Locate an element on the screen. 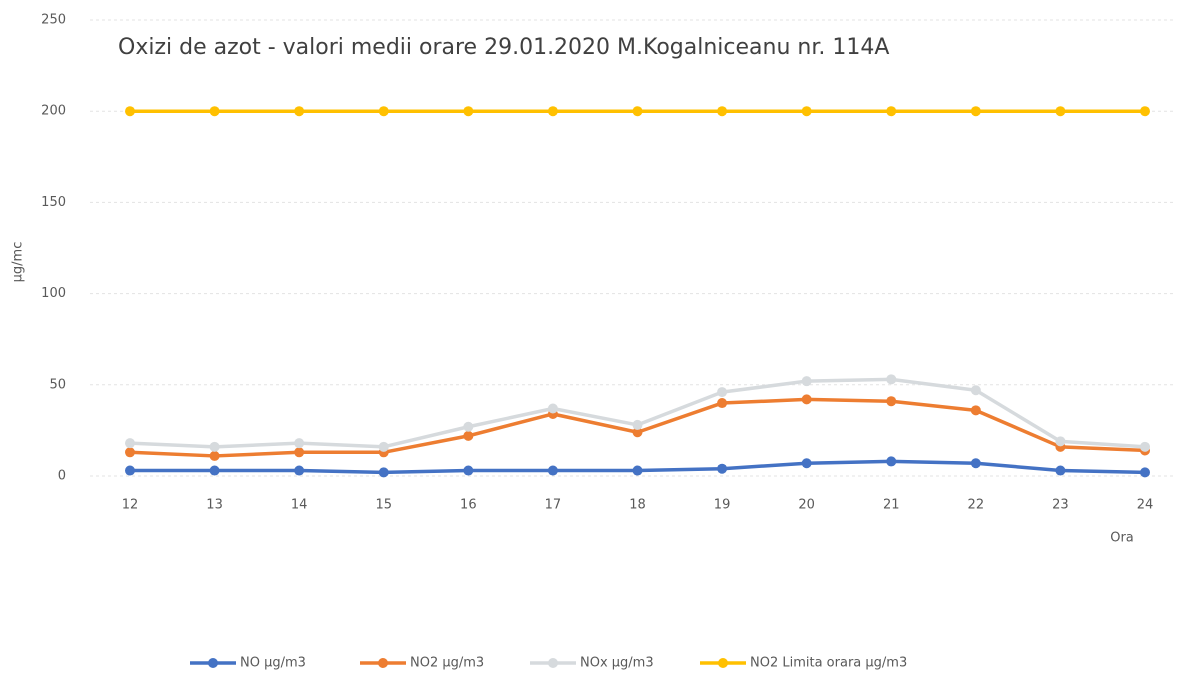 This screenshot has height=681, width=1179. x-tick-label: 16 is located at coordinates (468, 505).